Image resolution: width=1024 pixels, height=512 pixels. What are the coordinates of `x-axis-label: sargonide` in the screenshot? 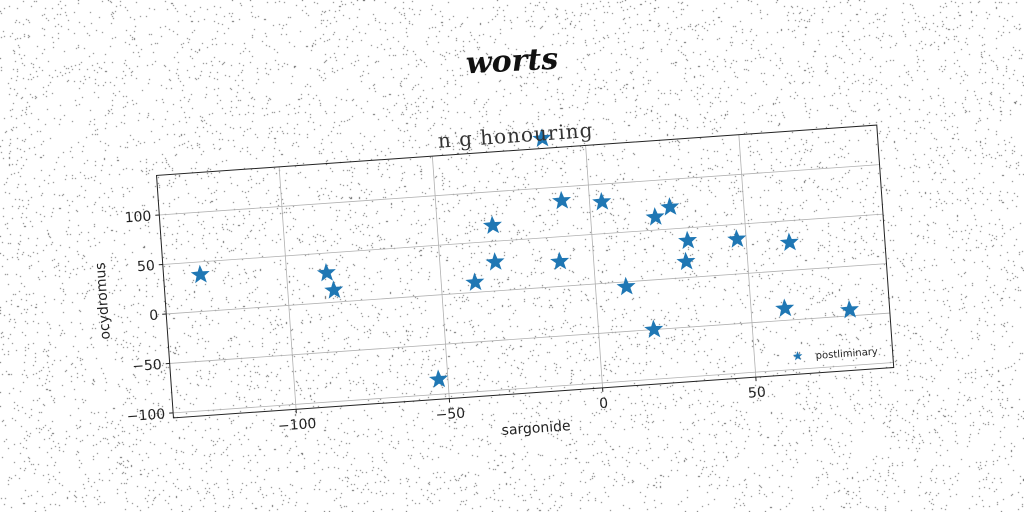 It's located at (536, 428).